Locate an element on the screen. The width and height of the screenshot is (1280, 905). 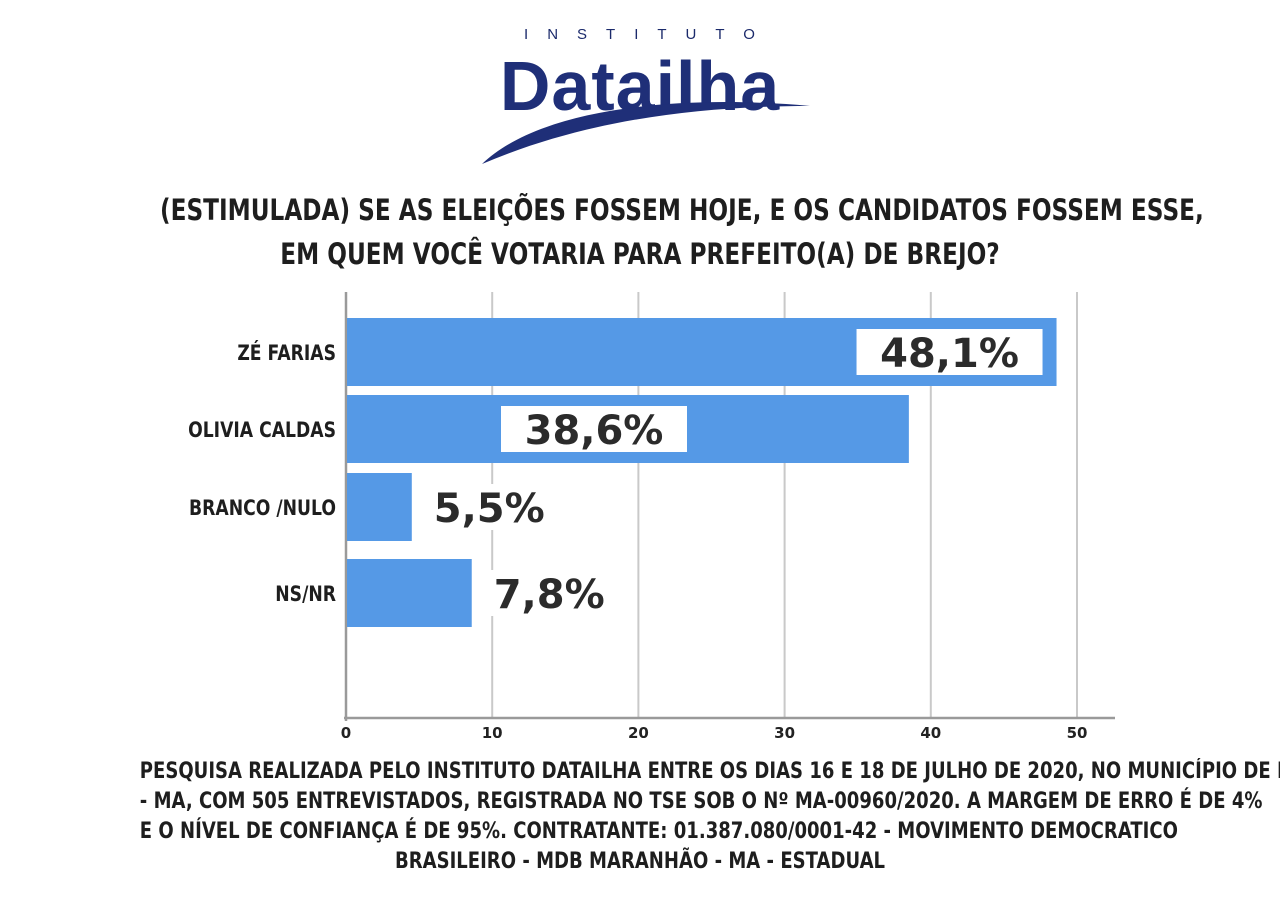
data-label: 38,6% is located at coordinates (594, 431).